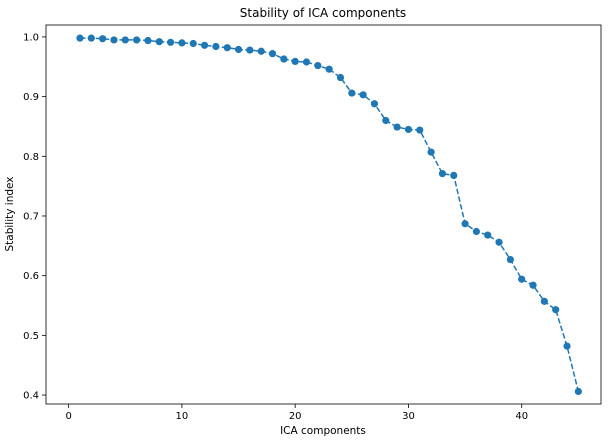 Image resolution: width=609 pixels, height=441 pixels. I want to click on y-tick-label: 0.6, so click(31, 276).